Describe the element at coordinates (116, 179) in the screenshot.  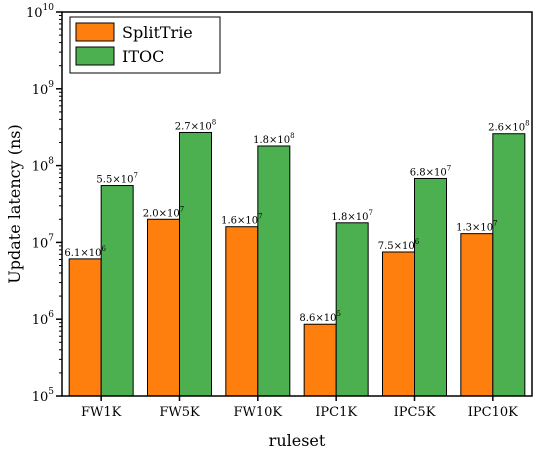
I see `data-label-itoc-fw1k: 5.5×107` at that location.